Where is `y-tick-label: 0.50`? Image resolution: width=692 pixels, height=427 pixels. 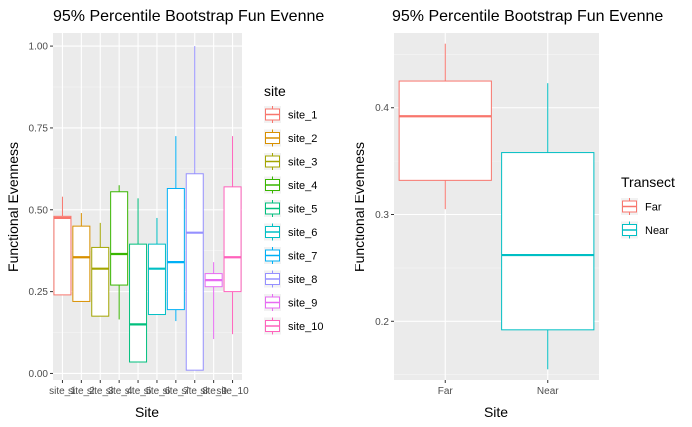 y-tick-label: 0.50 is located at coordinates (39, 210).